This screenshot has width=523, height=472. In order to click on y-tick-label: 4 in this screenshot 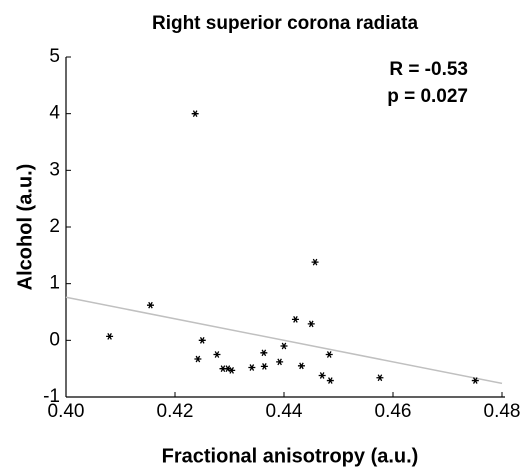, I will do `click(54, 113)`.